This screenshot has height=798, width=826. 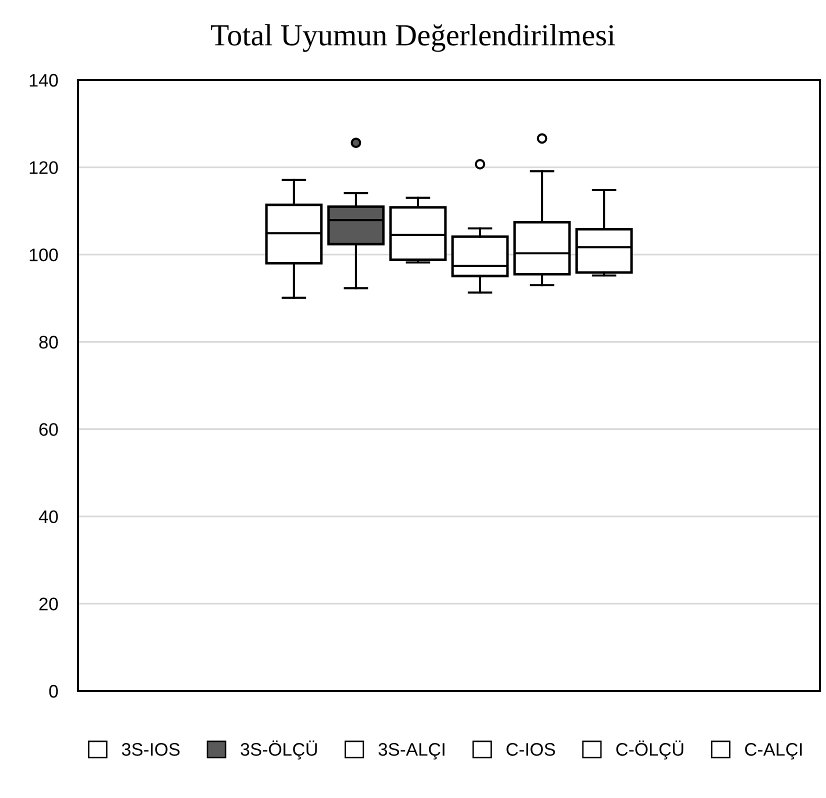 I want to click on y-tick-label: 80, so click(x=48, y=342).